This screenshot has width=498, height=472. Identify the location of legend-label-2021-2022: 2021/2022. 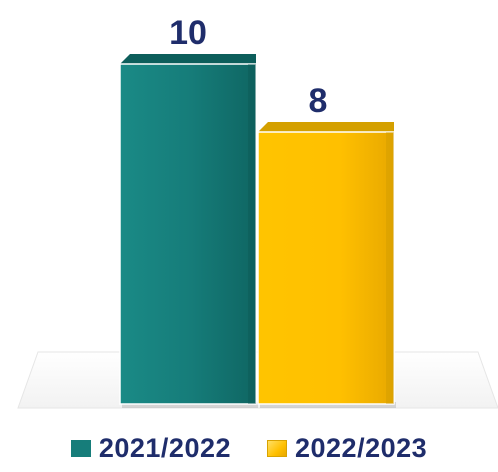
(164, 447).